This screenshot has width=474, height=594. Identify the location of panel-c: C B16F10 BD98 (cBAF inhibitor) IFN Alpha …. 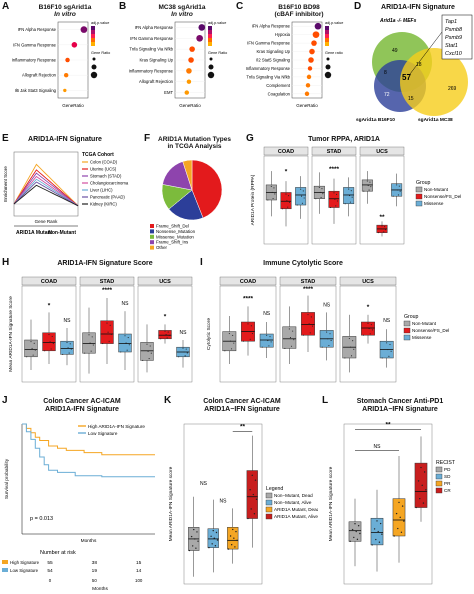
(292, 65).